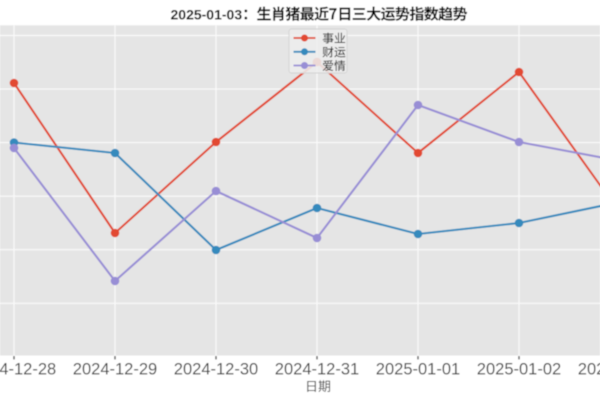 The width and height of the screenshot is (600, 400). What do you see at coordinates (418, 370) in the screenshot?
I see `svg-text: 2025-01-01` at bounding box center [418, 370].